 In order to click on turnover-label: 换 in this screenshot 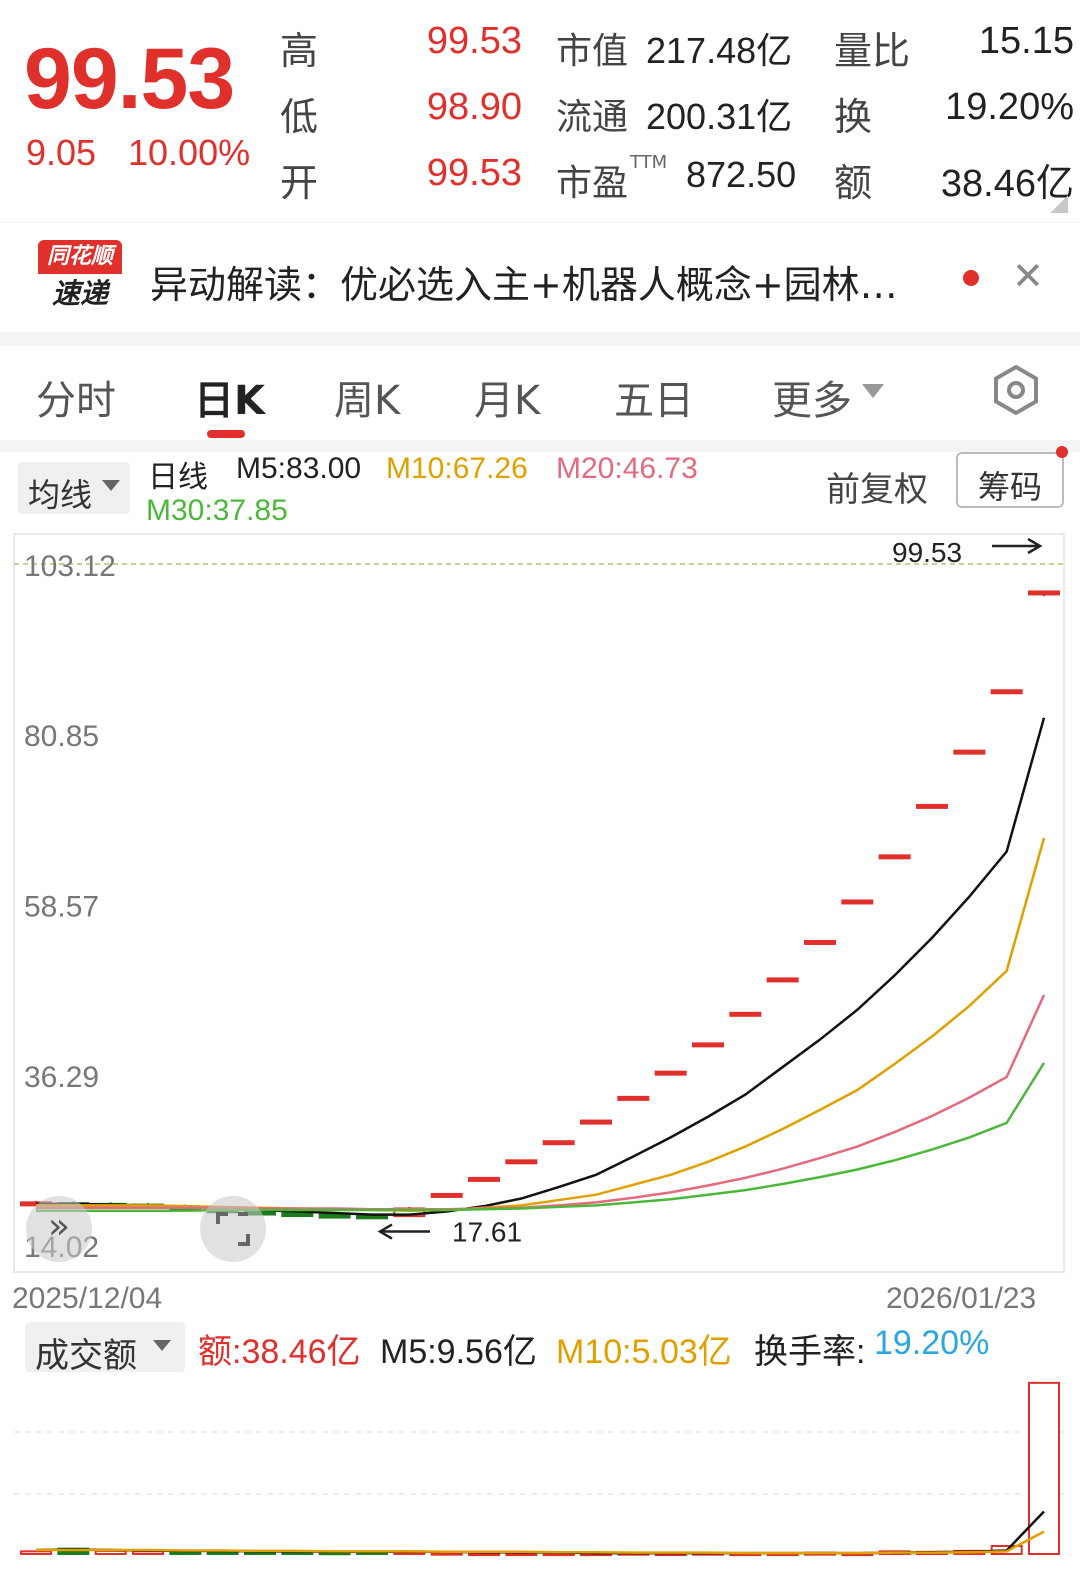, I will do `click(853, 117)`.